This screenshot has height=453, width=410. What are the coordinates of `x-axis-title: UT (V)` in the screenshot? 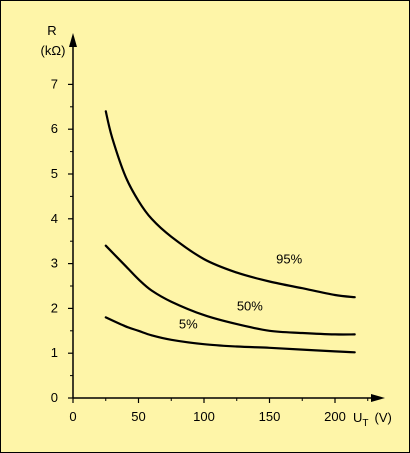 It's located at (372, 419).